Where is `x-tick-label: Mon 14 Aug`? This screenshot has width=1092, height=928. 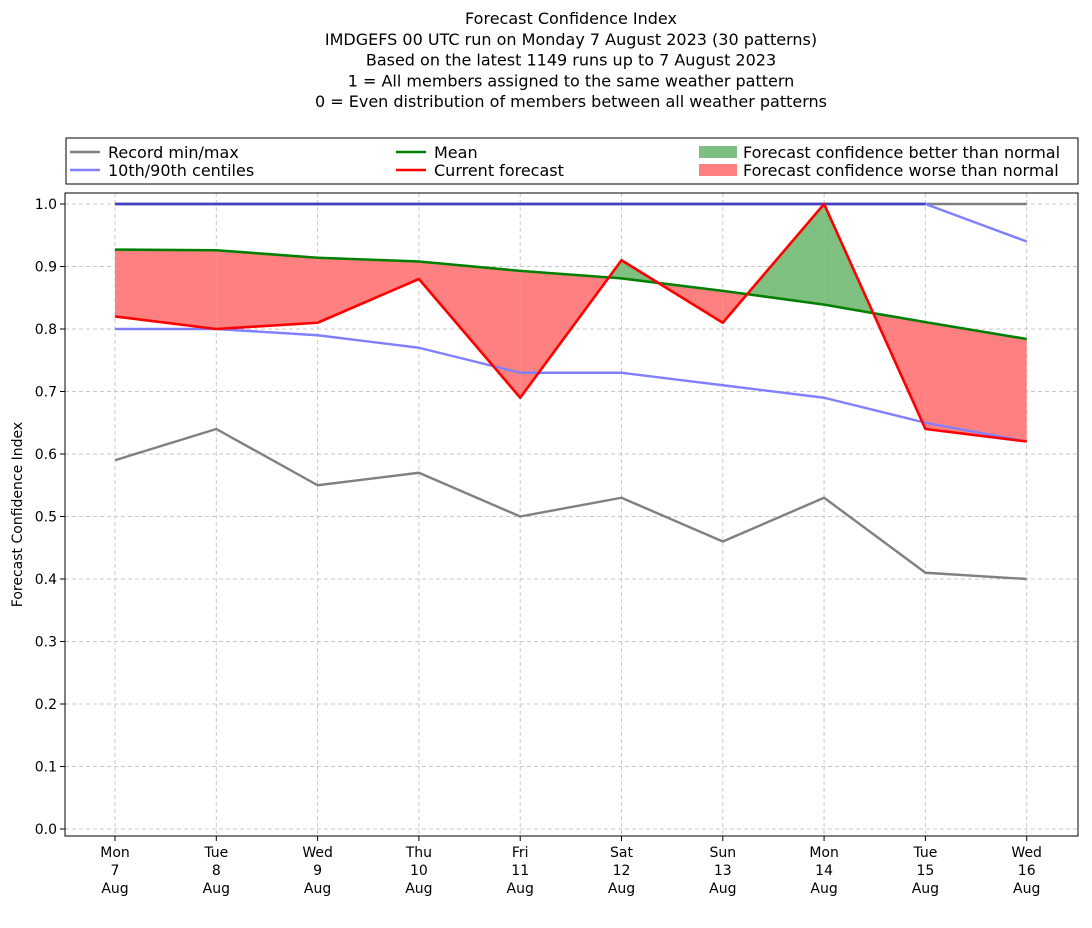
x-tick-label: Mon 14 Aug is located at coordinates (824, 871).